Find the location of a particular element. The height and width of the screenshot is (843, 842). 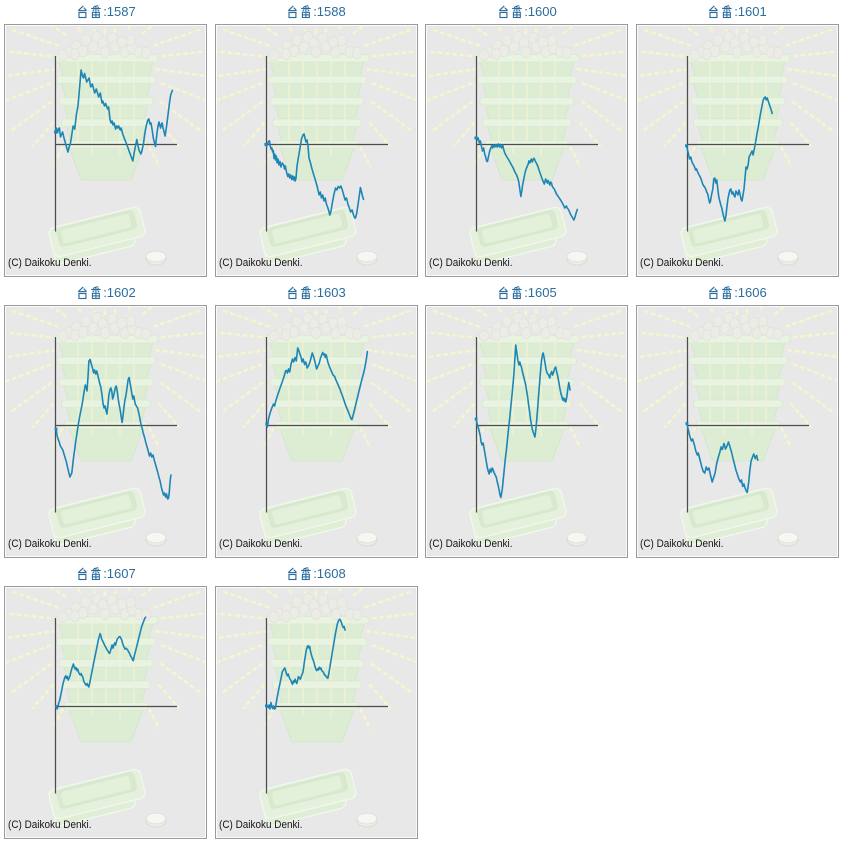

svg-text: :1602 is located at coordinates (119, 292).